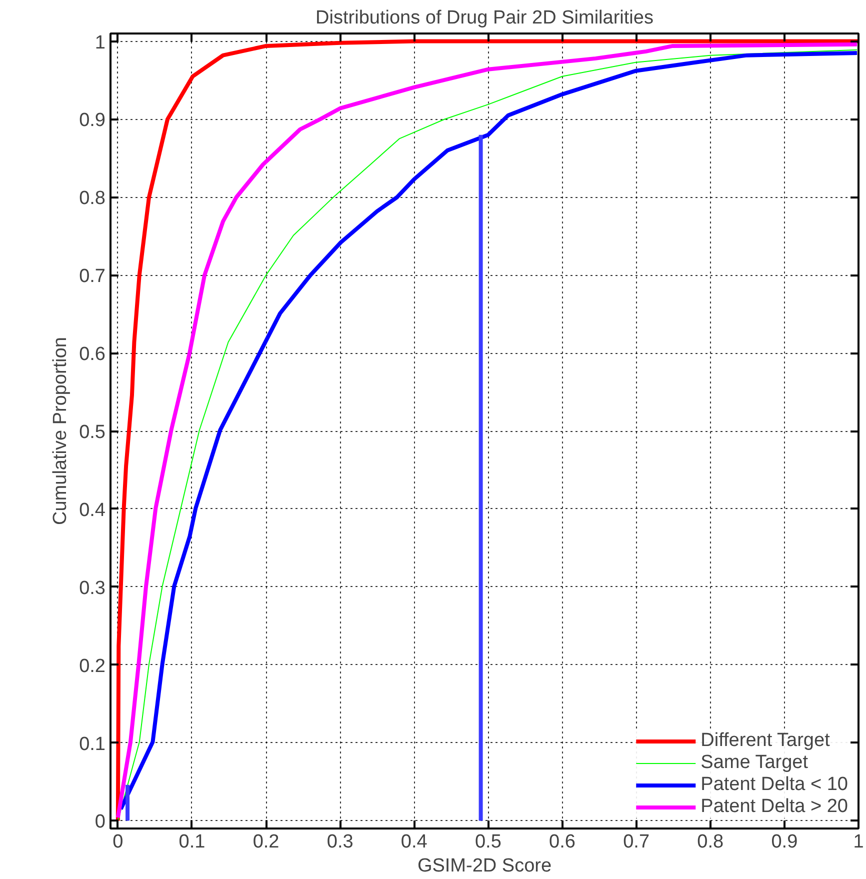  What do you see at coordinates (710, 842) in the screenshot?
I see `x-tick-label: 0.8` at bounding box center [710, 842].